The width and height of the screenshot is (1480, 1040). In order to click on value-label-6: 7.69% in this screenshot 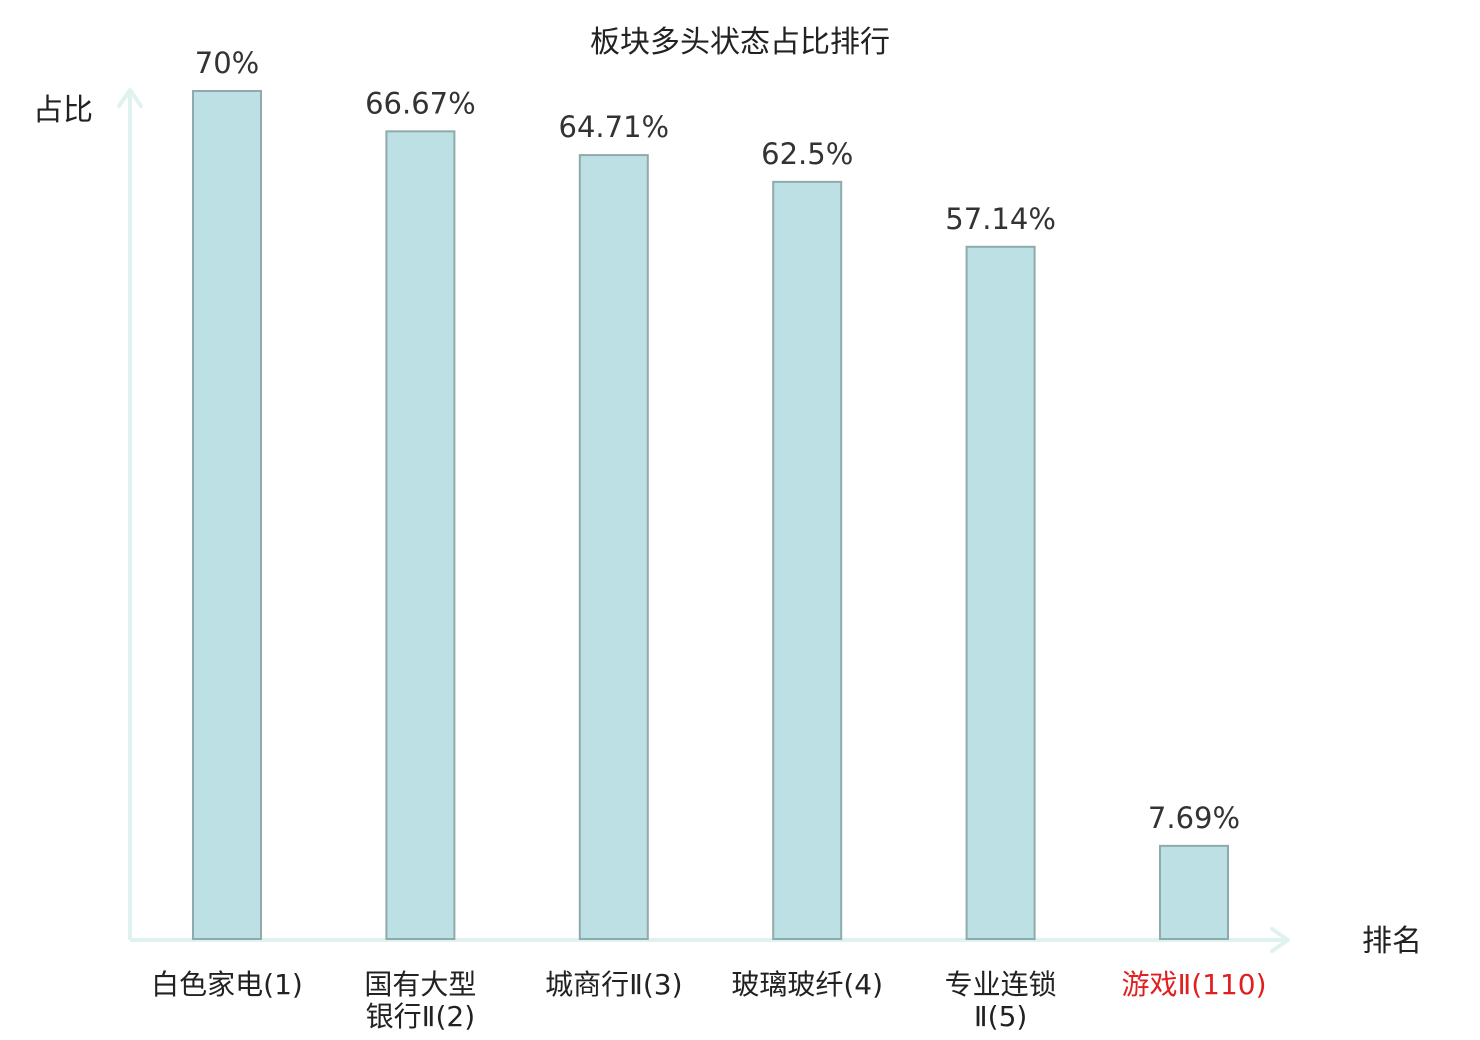, I will do `click(1194, 818)`.